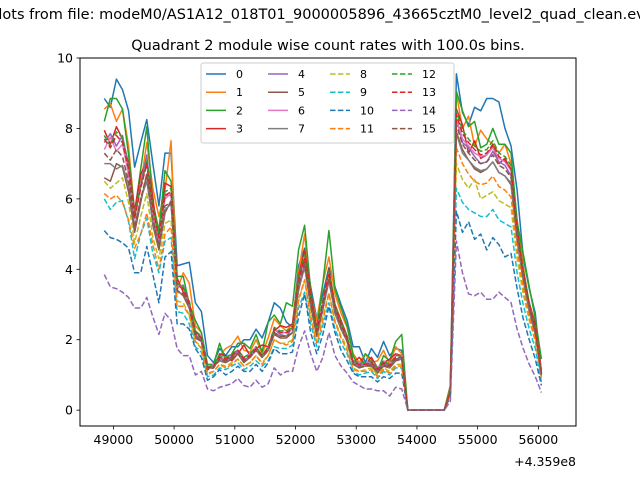 Image resolution: width=640 pixels, height=480 pixels. What do you see at coordinates (478, 439) in the screenshot?
I see `x-tick-label: 55000` at bounding box center [478, 439].